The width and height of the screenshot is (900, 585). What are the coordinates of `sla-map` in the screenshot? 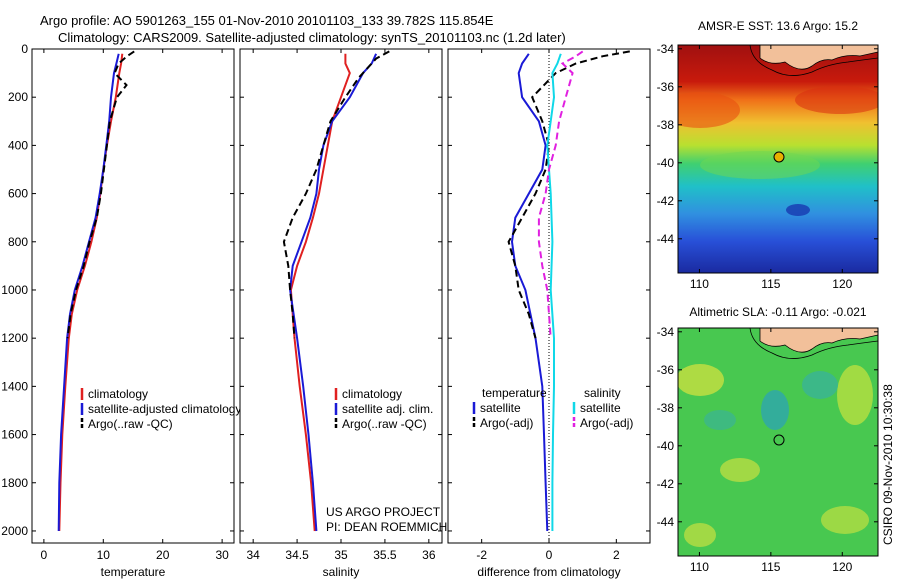 It's located at (778, 442).